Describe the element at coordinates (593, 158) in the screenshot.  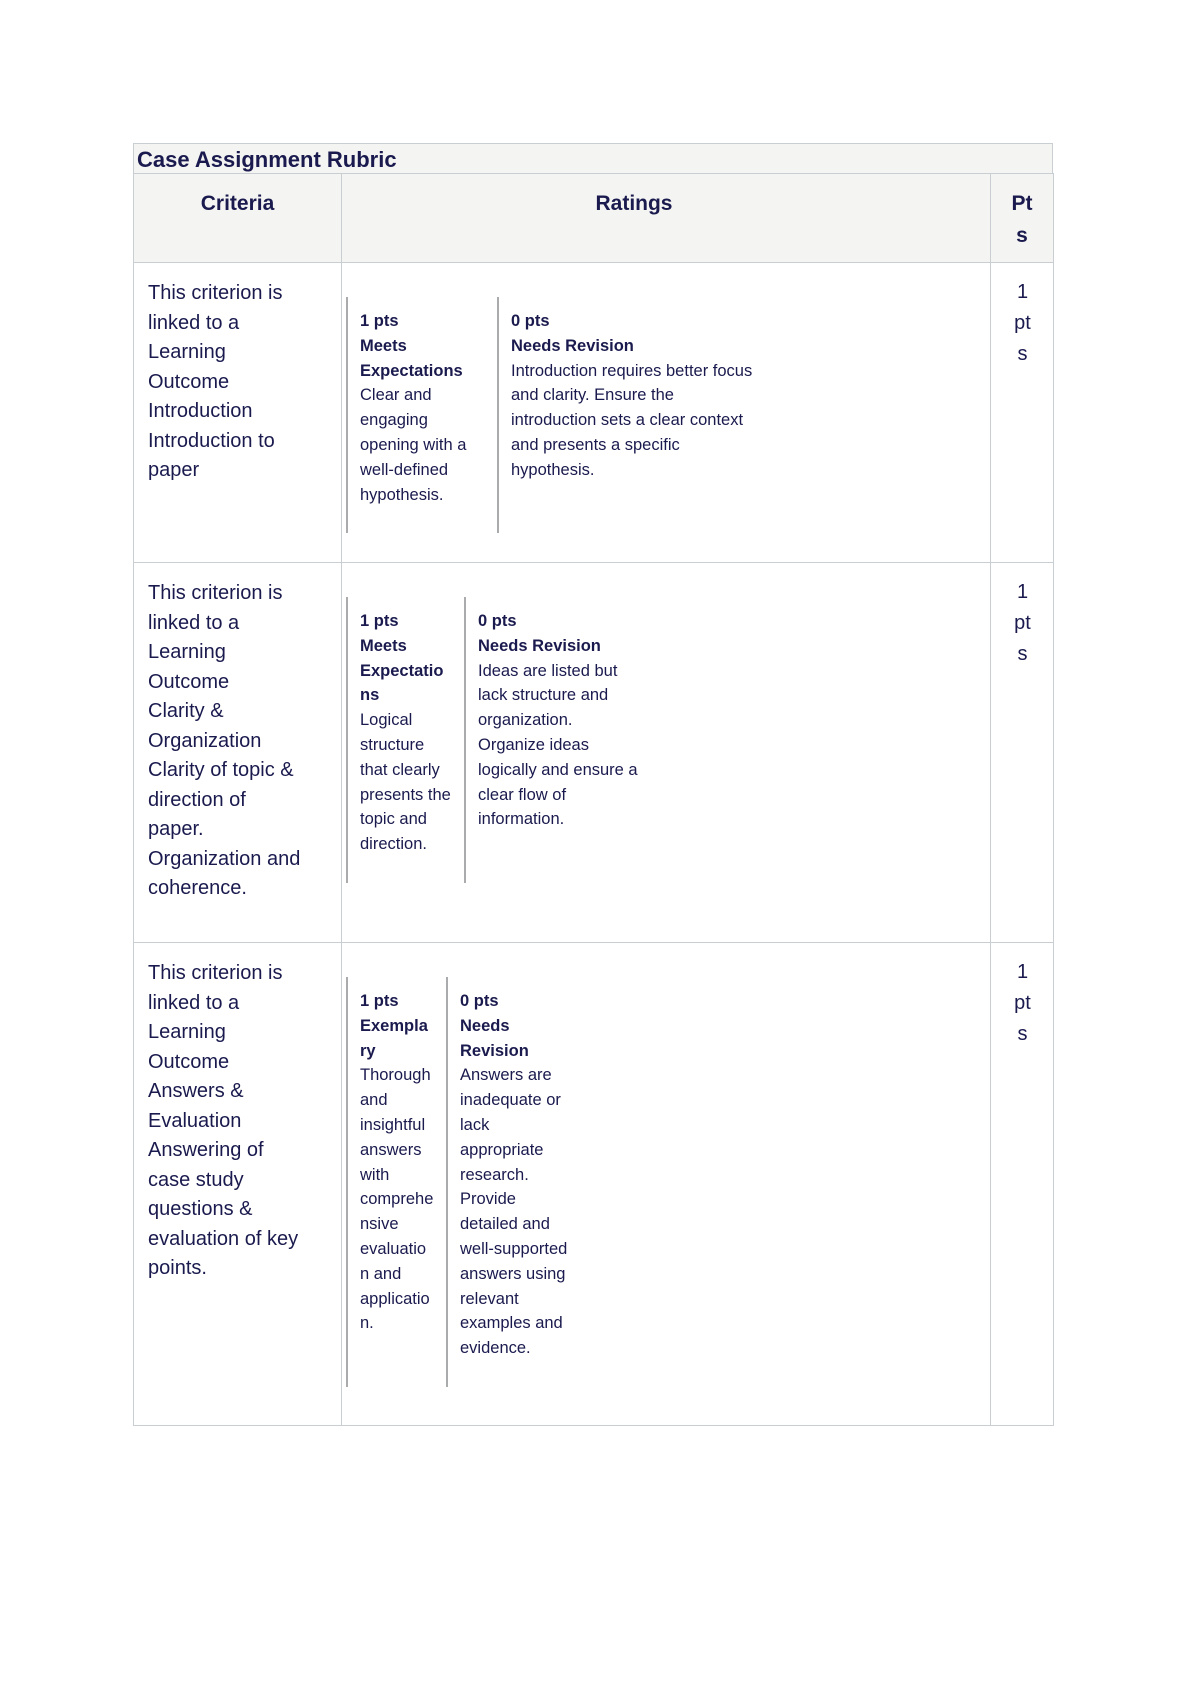
I see `rubric-title: Case Assignment Rubric` at that location.